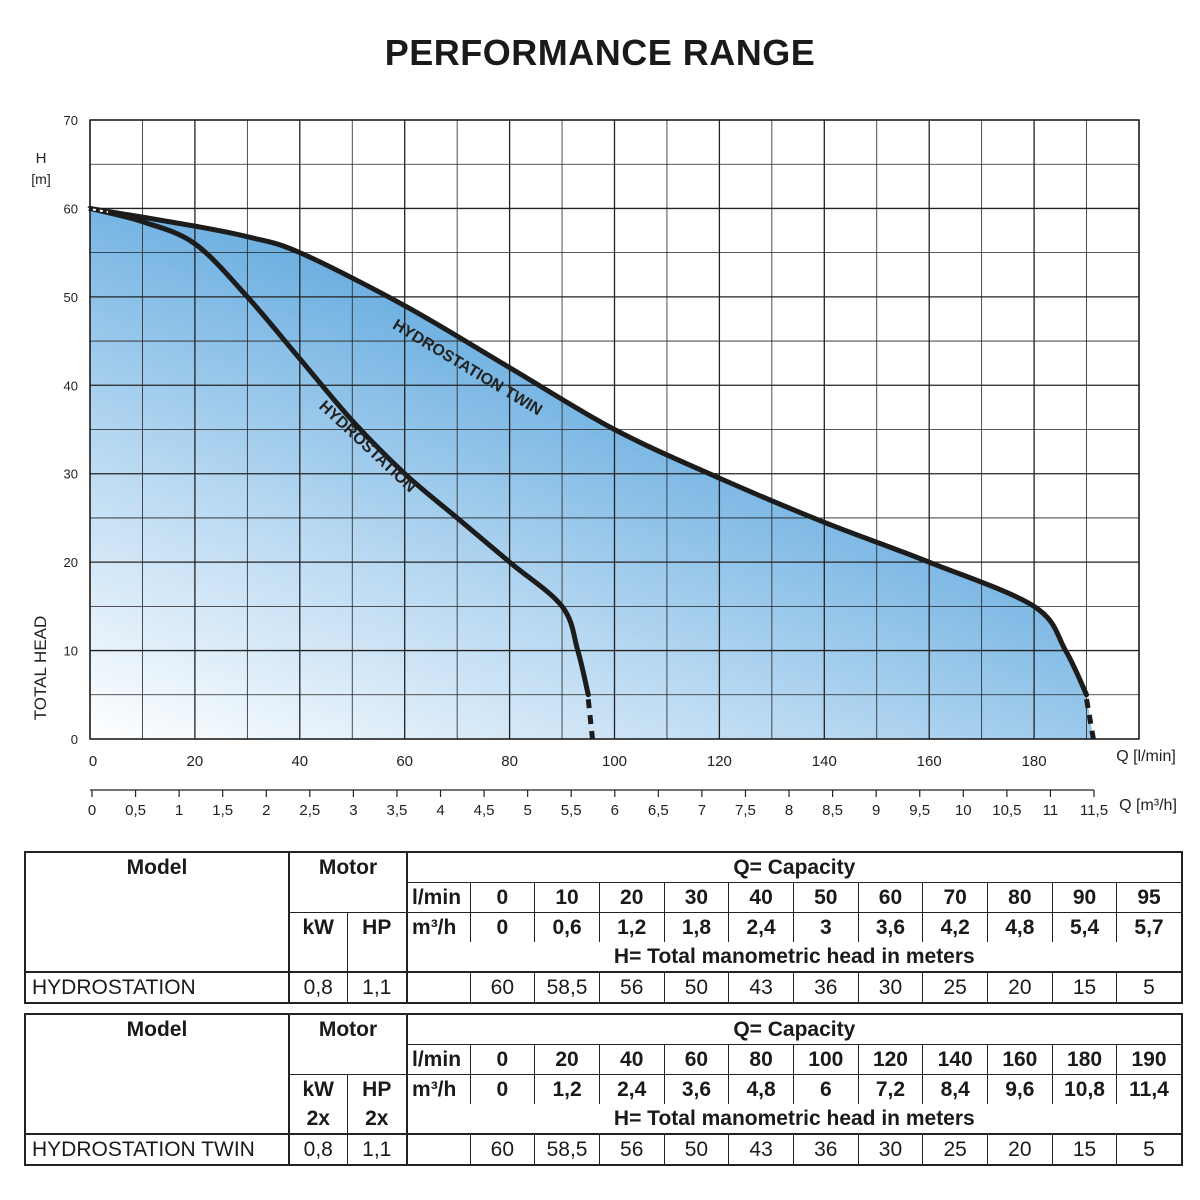 The width and height of the screenshot is (1200, 1200). Describe the element at coordinates (1020, 1089) in the screenshot. I see `m3h-cell: 9,6` at that location.